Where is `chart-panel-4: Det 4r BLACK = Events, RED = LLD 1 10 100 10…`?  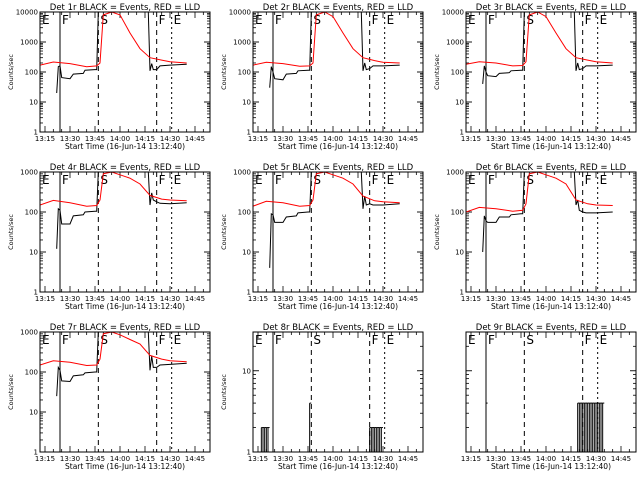 chart-panel-4: Det 4r BLACK = Events, RED = LLD 1 10 100 10… is located at coordinates (109, 237).